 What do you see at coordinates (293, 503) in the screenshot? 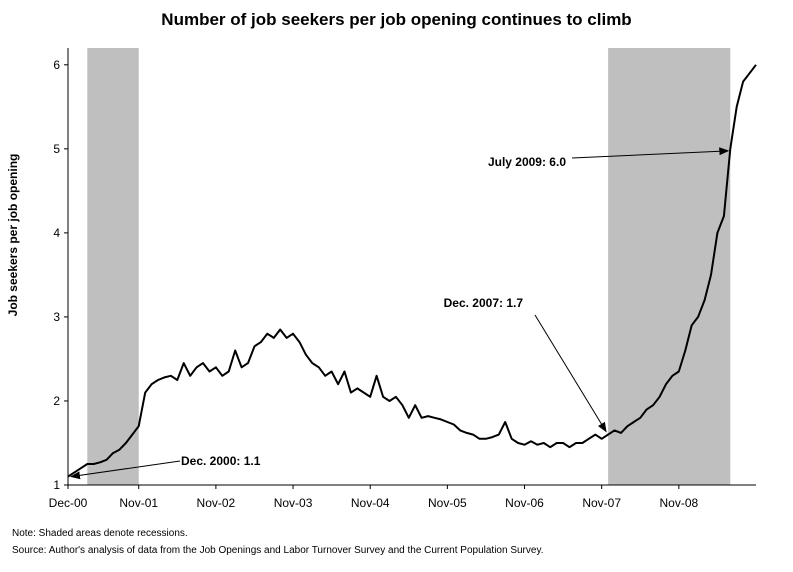
I see `x-tick-label-Nov-03: Nov-03` at bounding box center [293, 503].